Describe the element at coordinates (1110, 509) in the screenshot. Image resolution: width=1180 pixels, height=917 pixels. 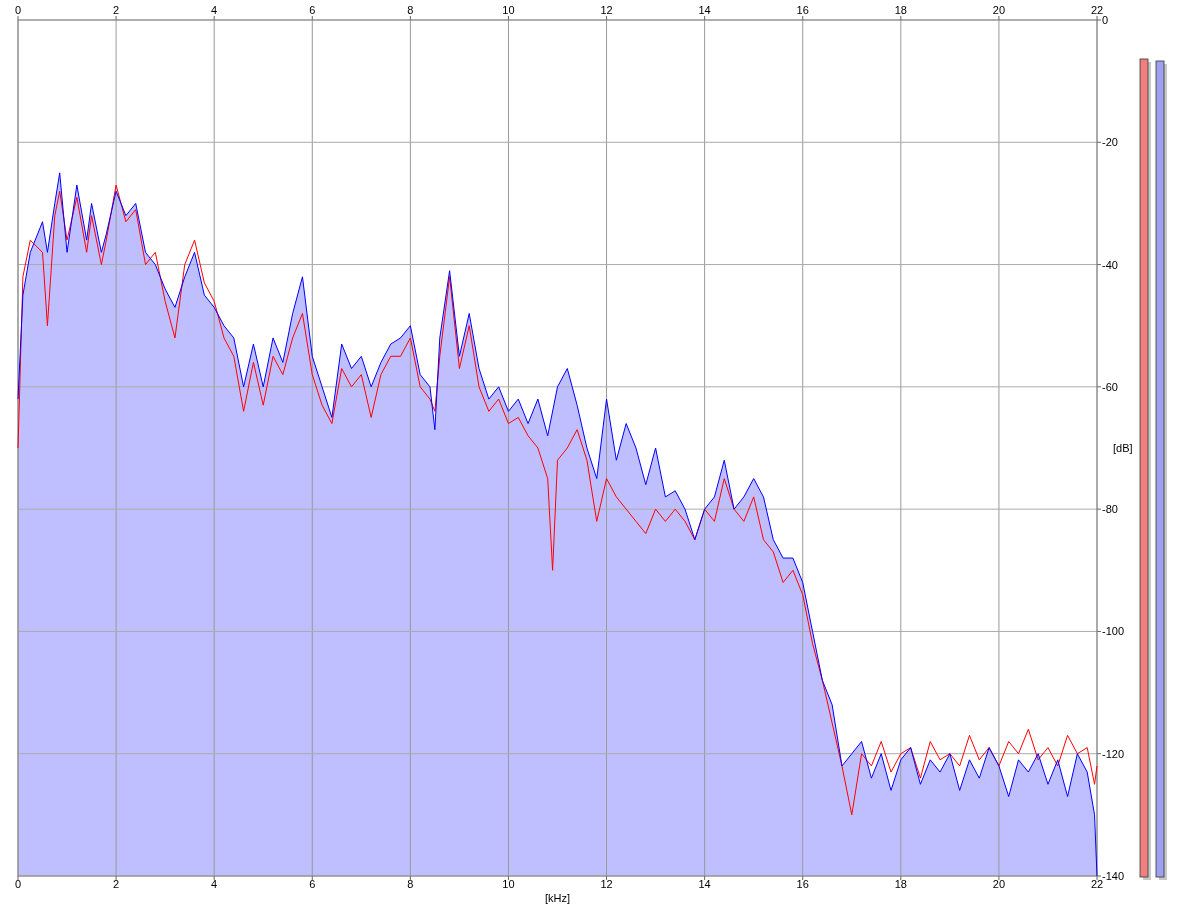
I see `y-tick-label: -80` at that location.